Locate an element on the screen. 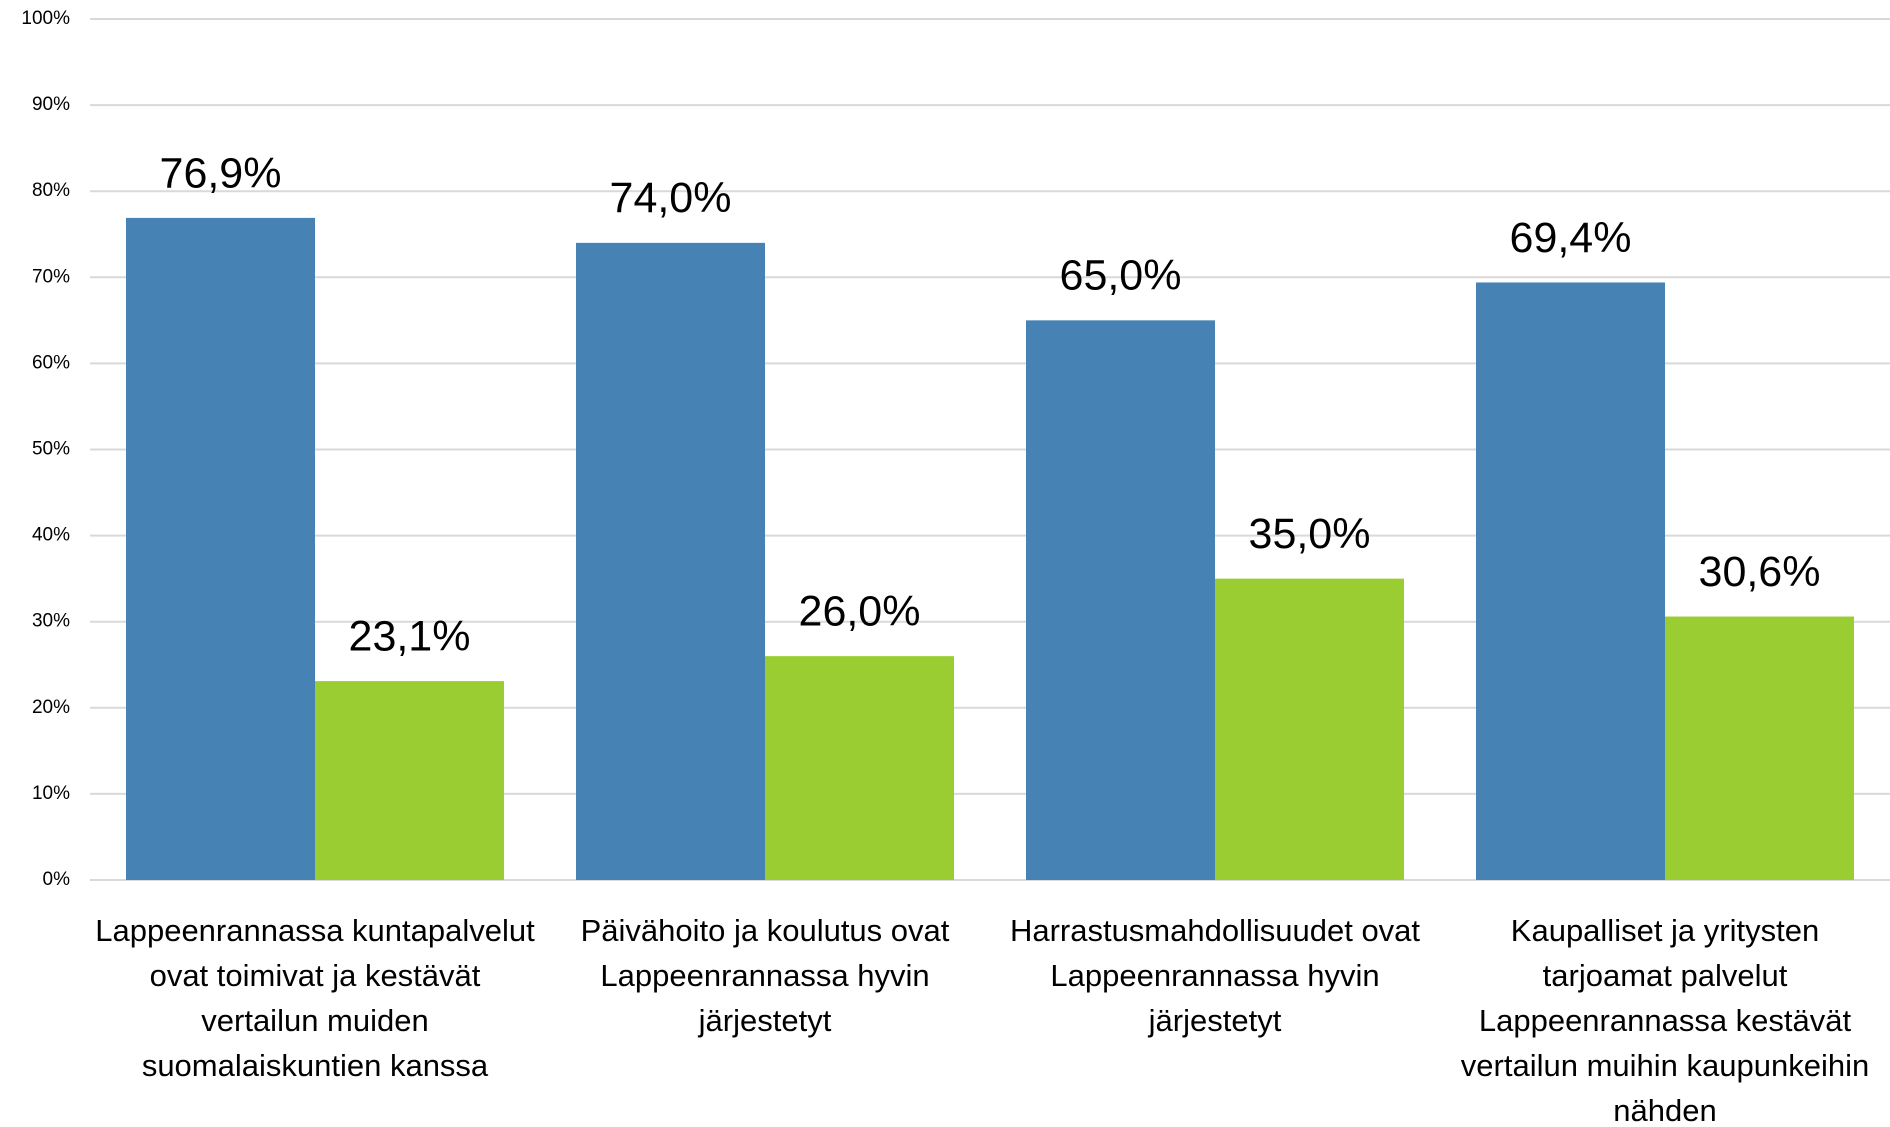 This screenshot has width=1890, height=1127. y-tick-label: 30% is located at coordinates (51, 621).